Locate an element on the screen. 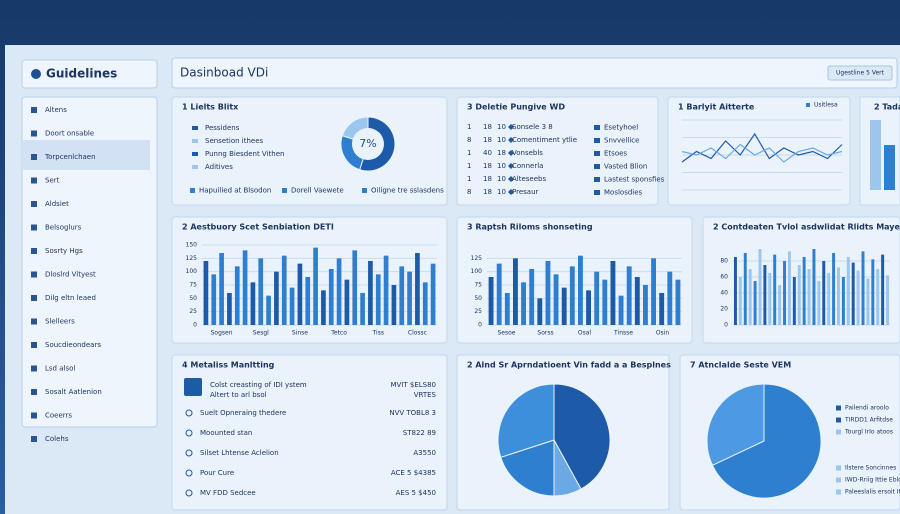 The image size is (900, 514). legend-label: Tourgl IrIo atoos is located at coordinates (868, 432).